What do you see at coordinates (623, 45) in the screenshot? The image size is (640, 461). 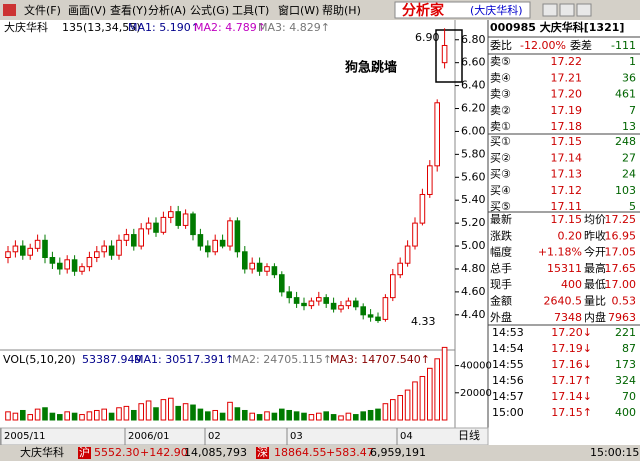 I see `diff-value: -111` at bounding box center [623, 45].